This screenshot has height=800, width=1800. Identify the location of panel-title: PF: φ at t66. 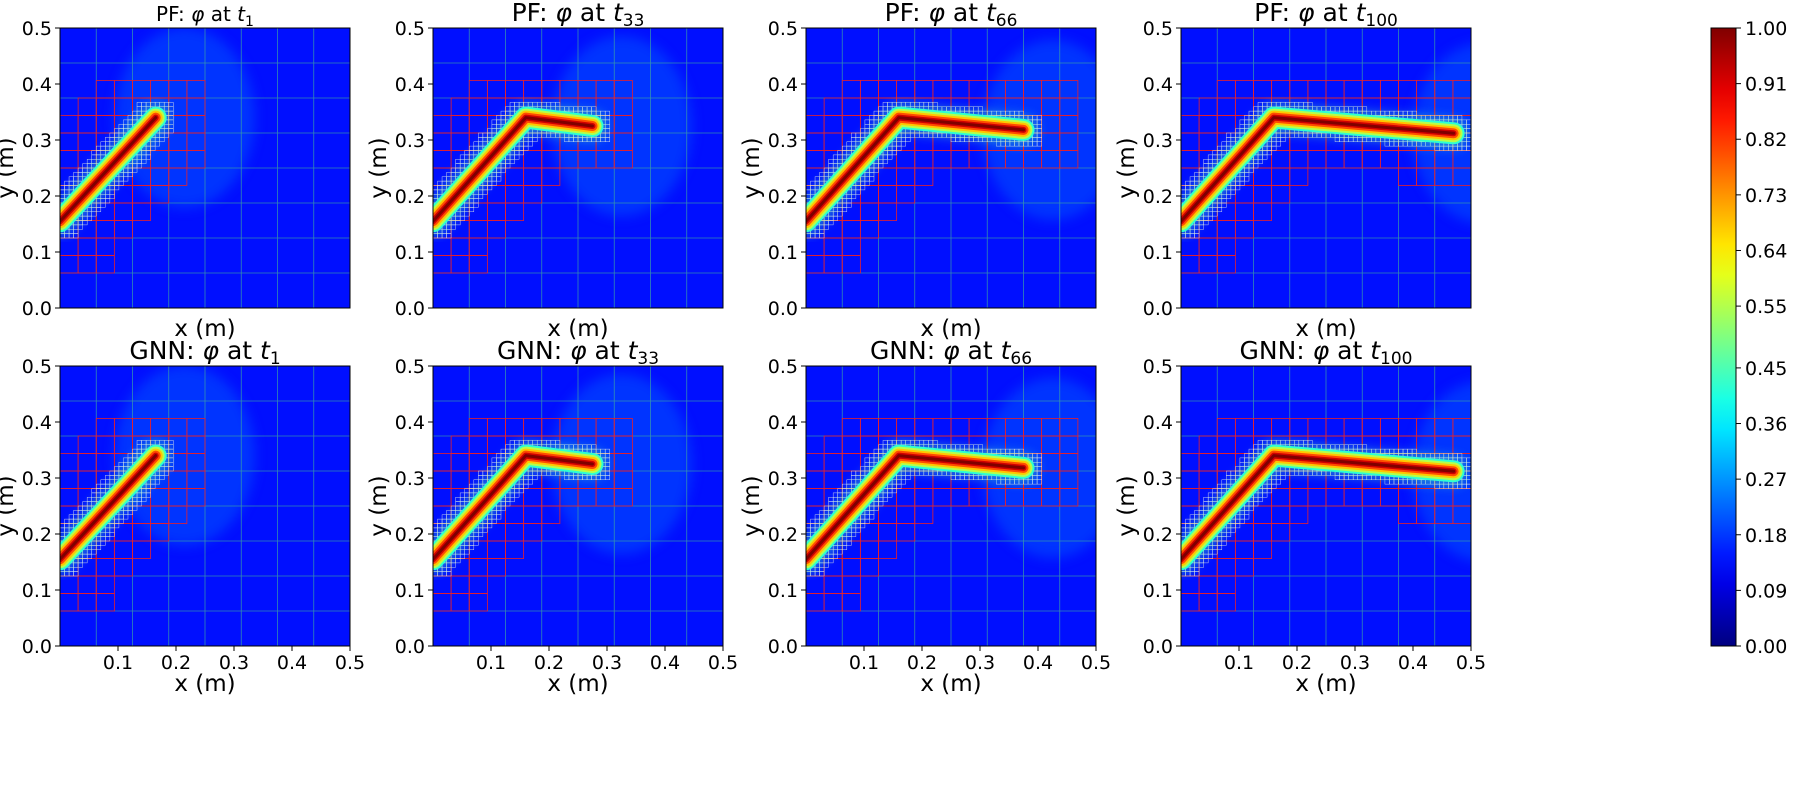
(951, 15).